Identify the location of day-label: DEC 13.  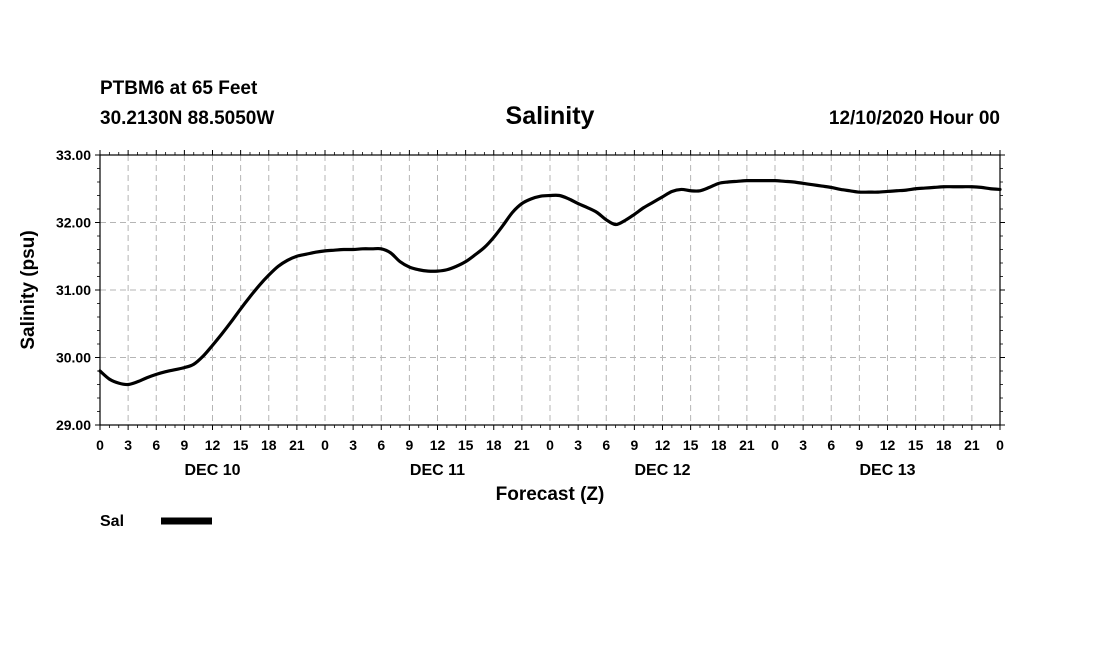
(887, 470).